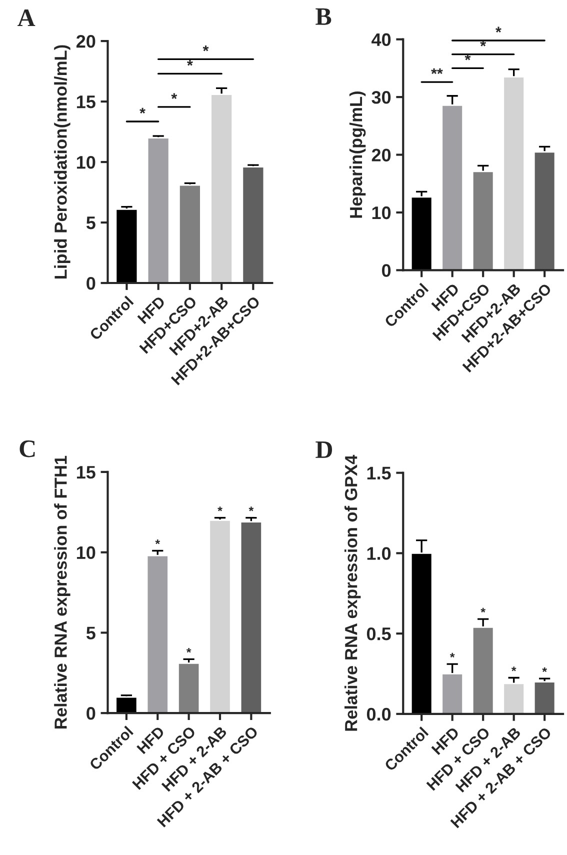 Image resolution: width=567 pixels, height=855 pixels. What do you see at coordinates (27, 18) in the screenshot?
I see `chart-title: A` at bounding box center [27, 18].